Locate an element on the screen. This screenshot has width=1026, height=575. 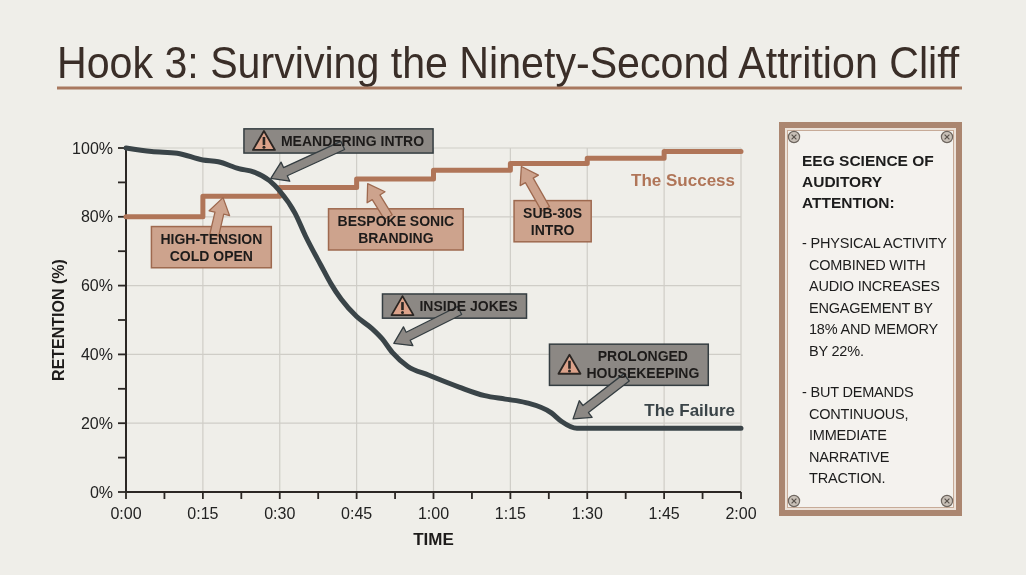
chart-title: Hook 3: Surviving the Ninety-Second Attrition Cliff is located at coordinates (508, 62).